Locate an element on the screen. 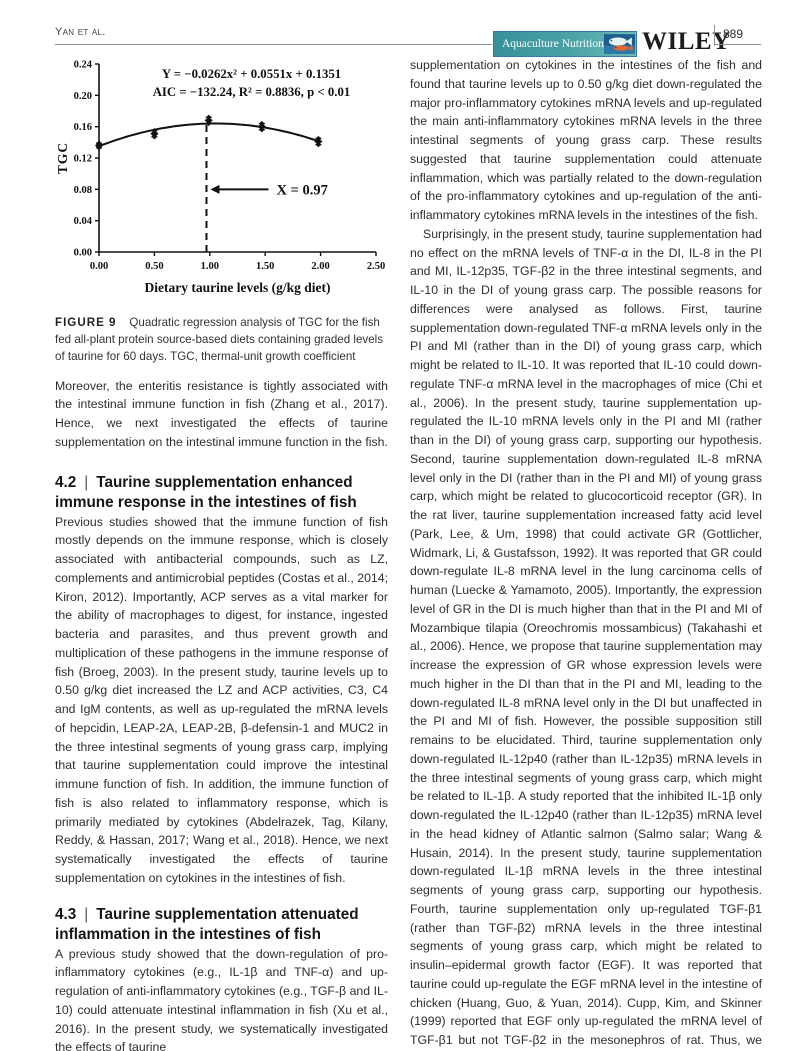 The height and width of the screenshot is (1051, 800). header-divider is located at coordinates (714, 35).